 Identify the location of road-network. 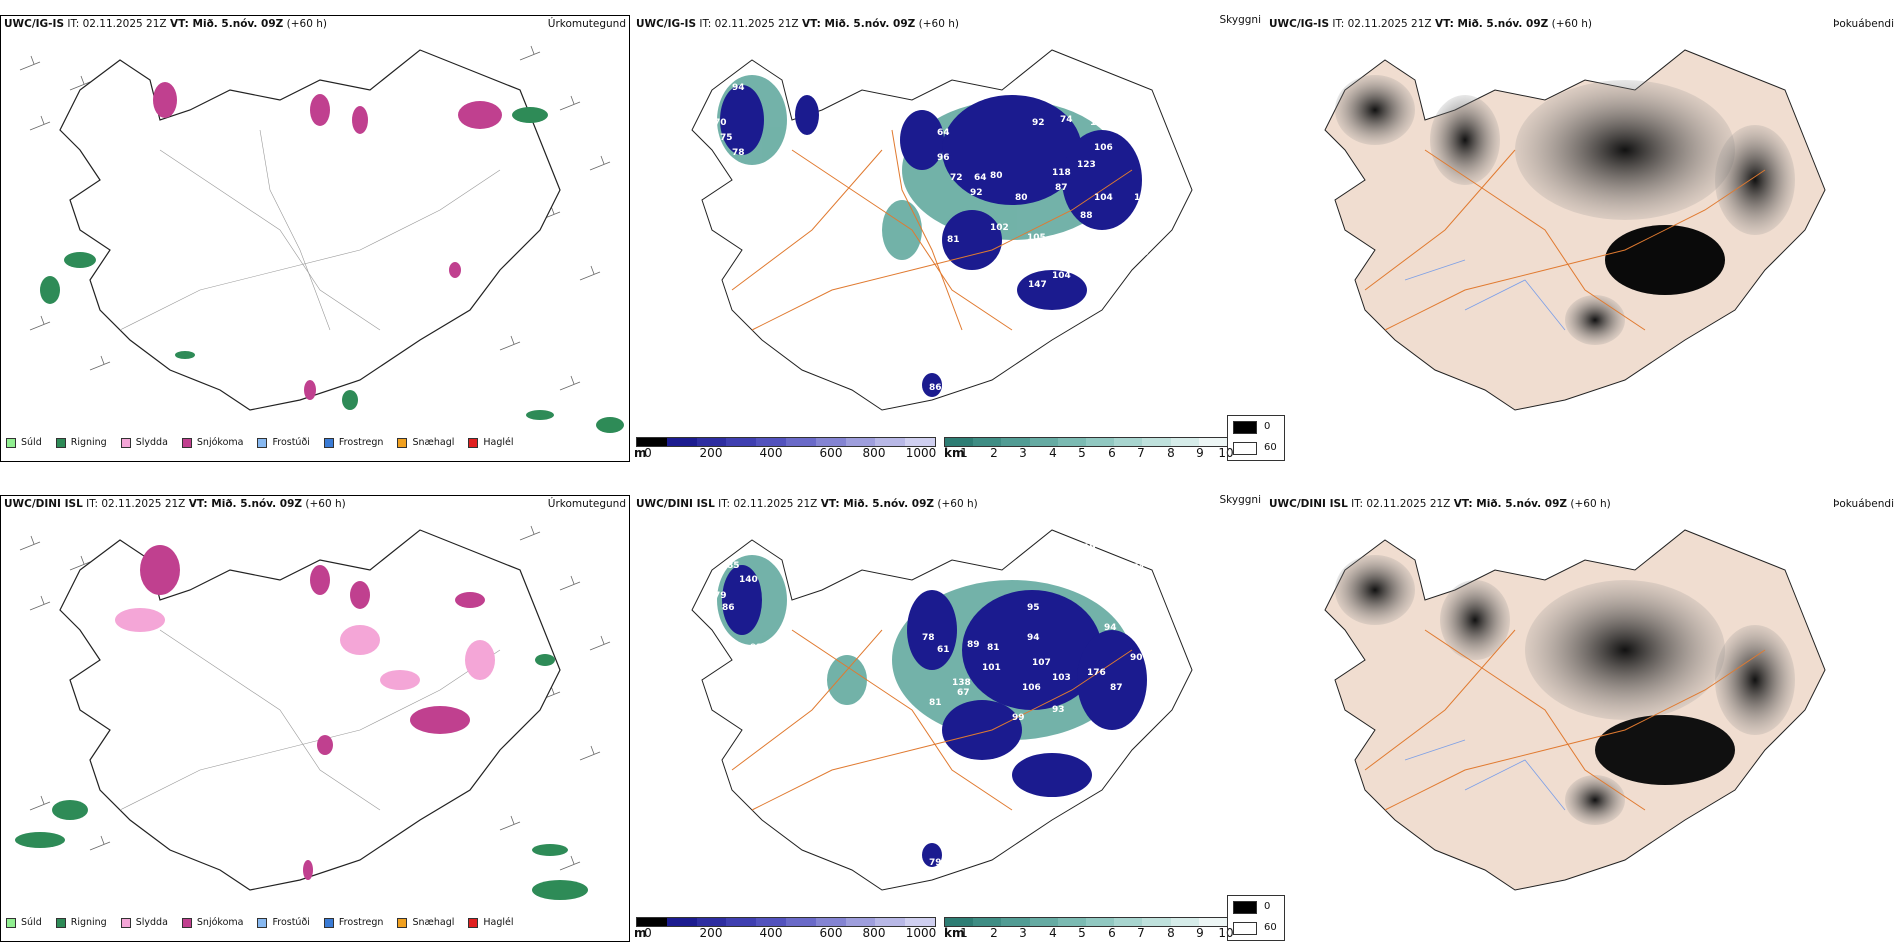
(1565, 240).